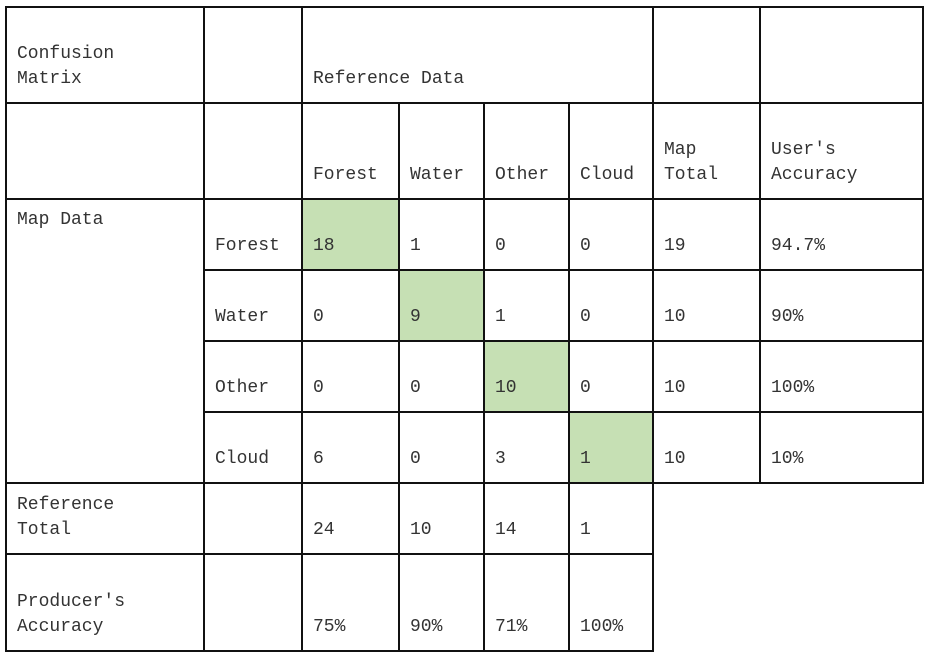  I want to click on matrix-title-cell-text: Confusion Matrix, so click(66, 66).